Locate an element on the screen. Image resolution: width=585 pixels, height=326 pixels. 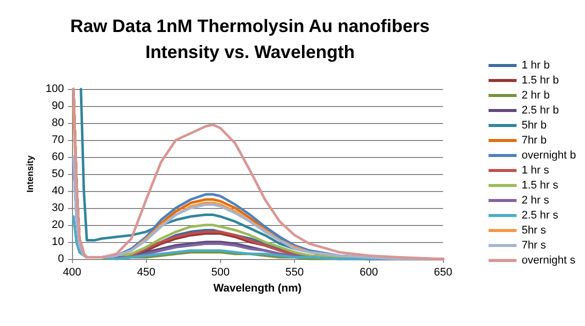
legend-label: 7hr s is located at coordinates (534, 246).